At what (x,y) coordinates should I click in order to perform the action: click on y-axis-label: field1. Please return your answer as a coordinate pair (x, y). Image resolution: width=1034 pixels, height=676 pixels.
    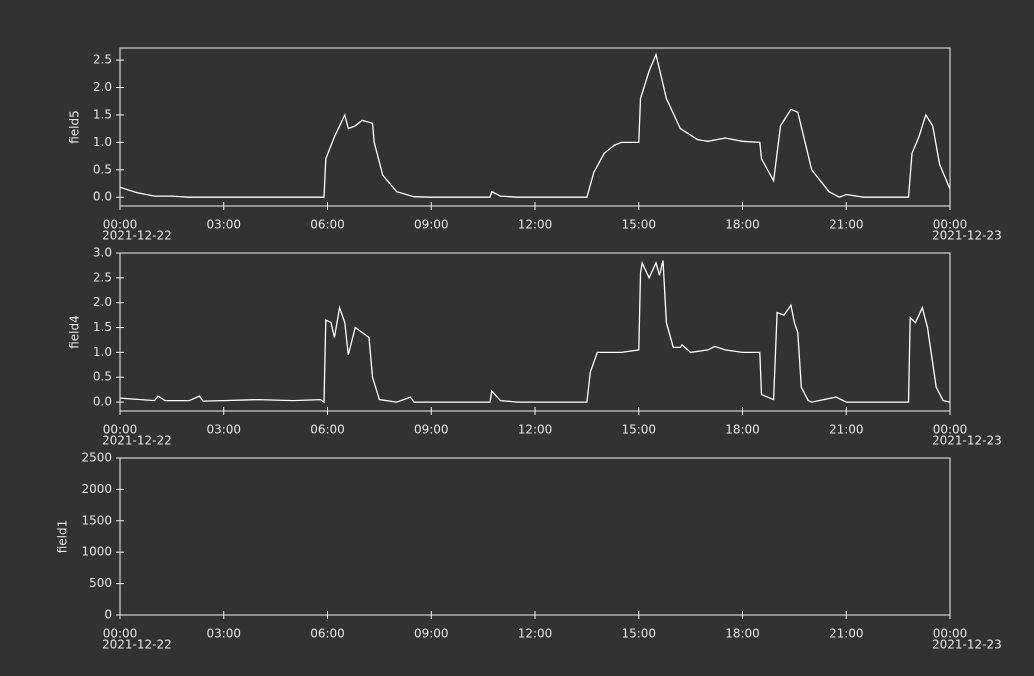
    Looking at the image, I should click on (63, 537).